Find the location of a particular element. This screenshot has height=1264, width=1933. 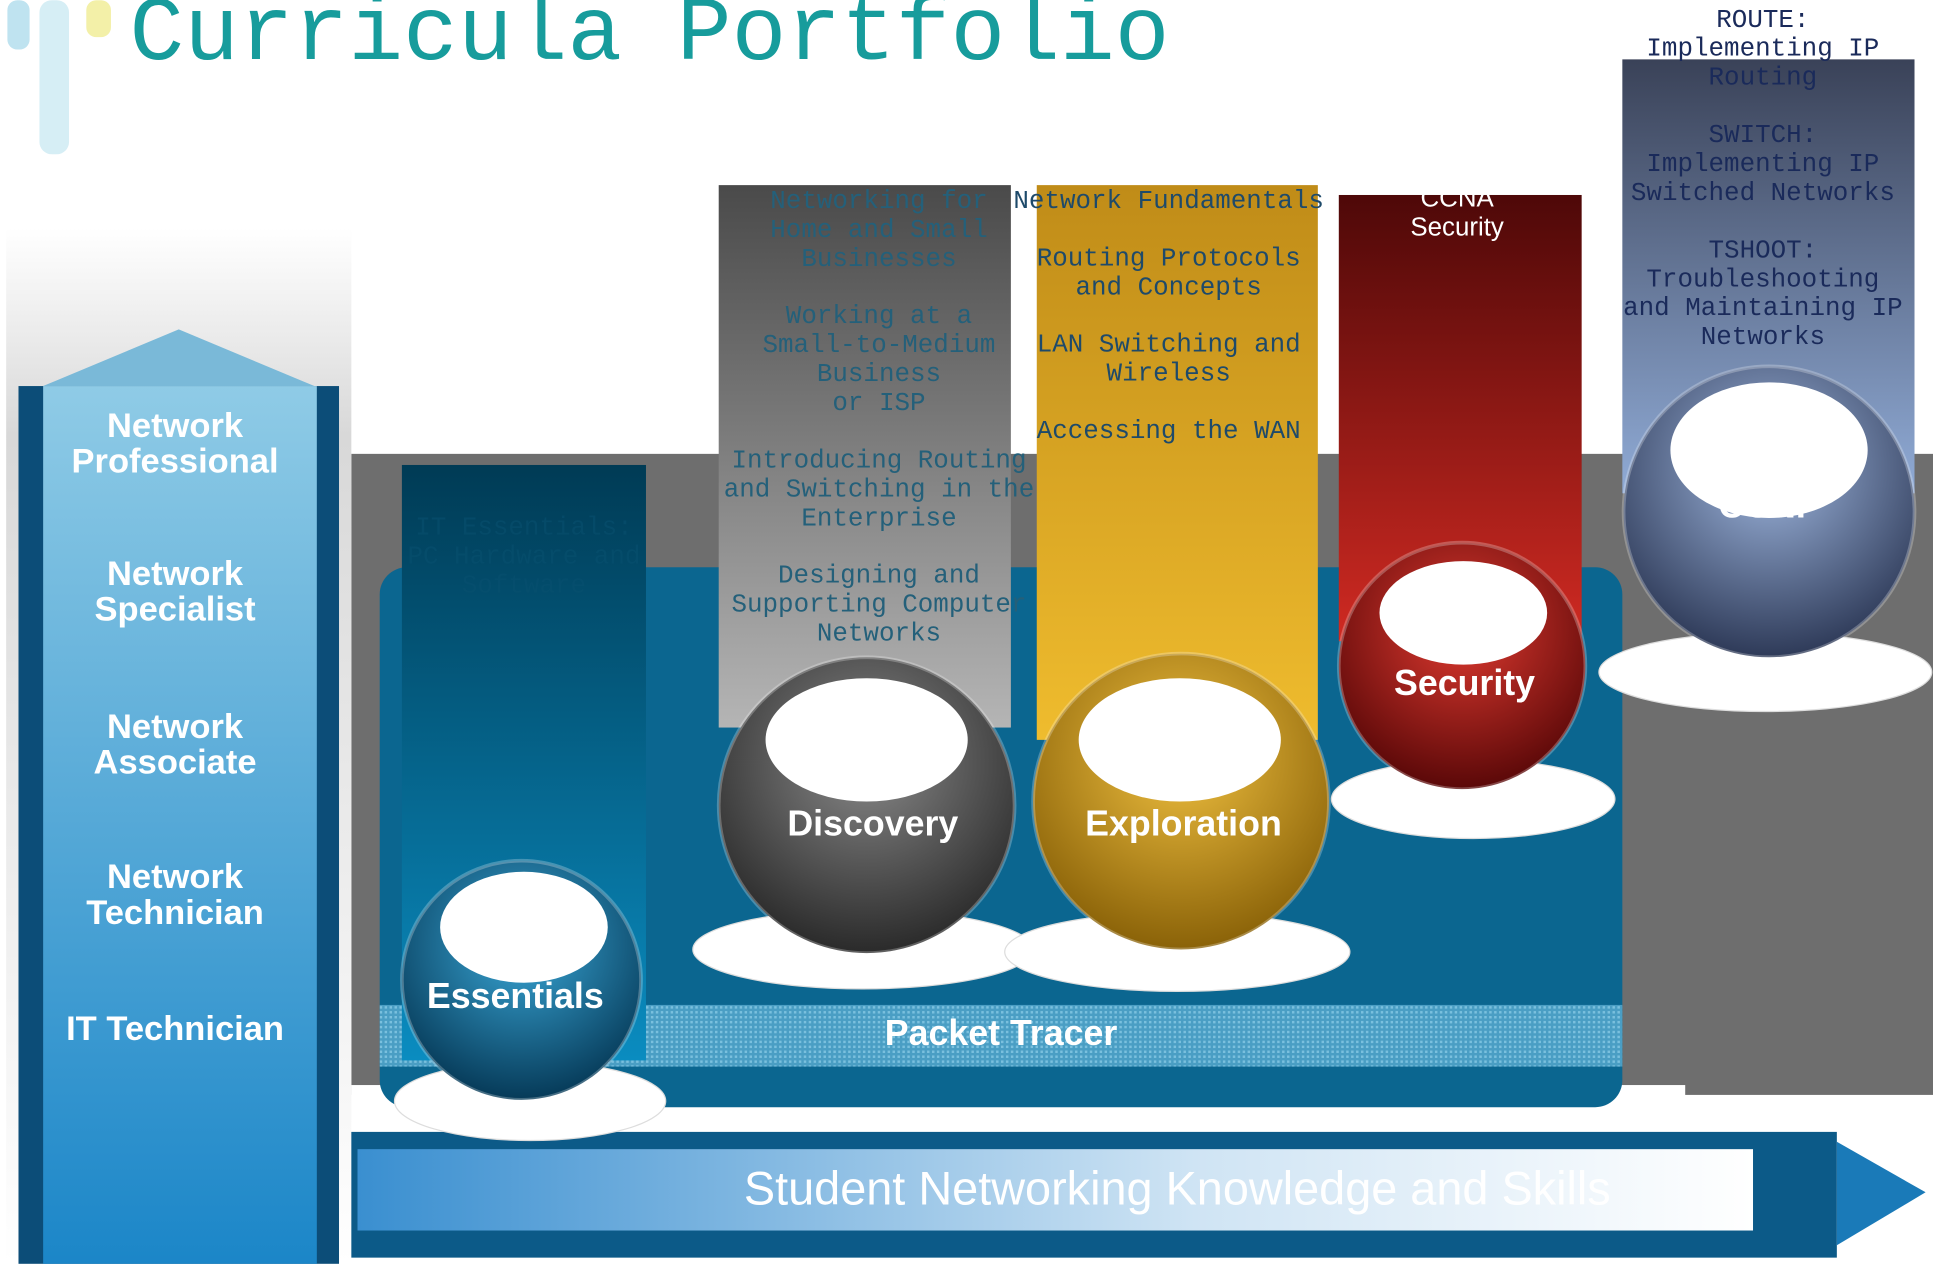

course-line: Working at a is located at coordinates (879, 316).